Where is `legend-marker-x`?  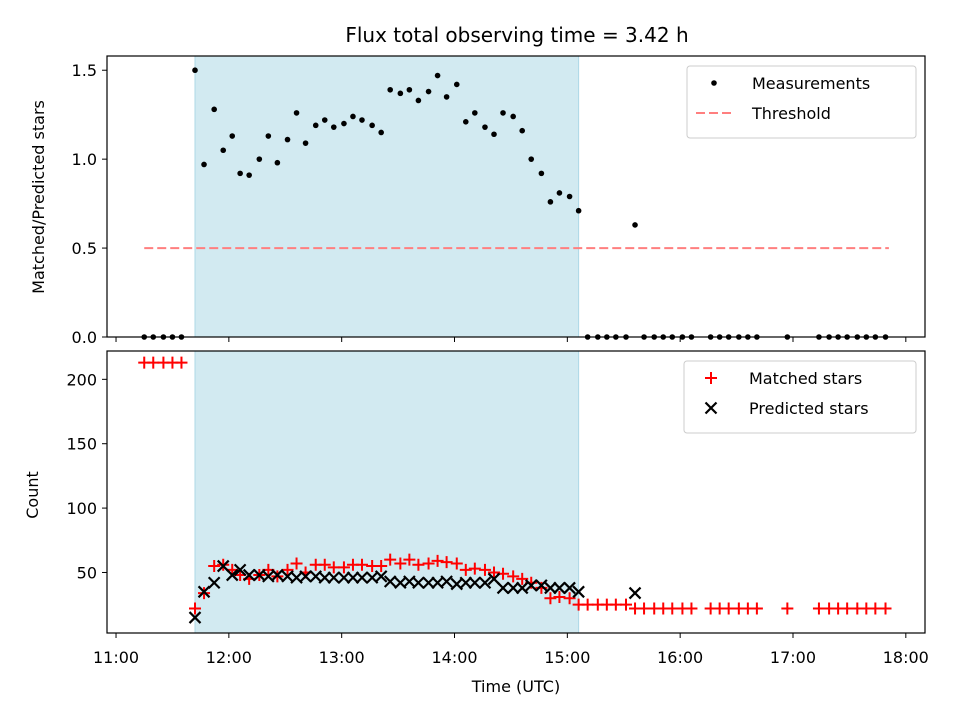
legend-marker-x is located at coordinates (711, 408).